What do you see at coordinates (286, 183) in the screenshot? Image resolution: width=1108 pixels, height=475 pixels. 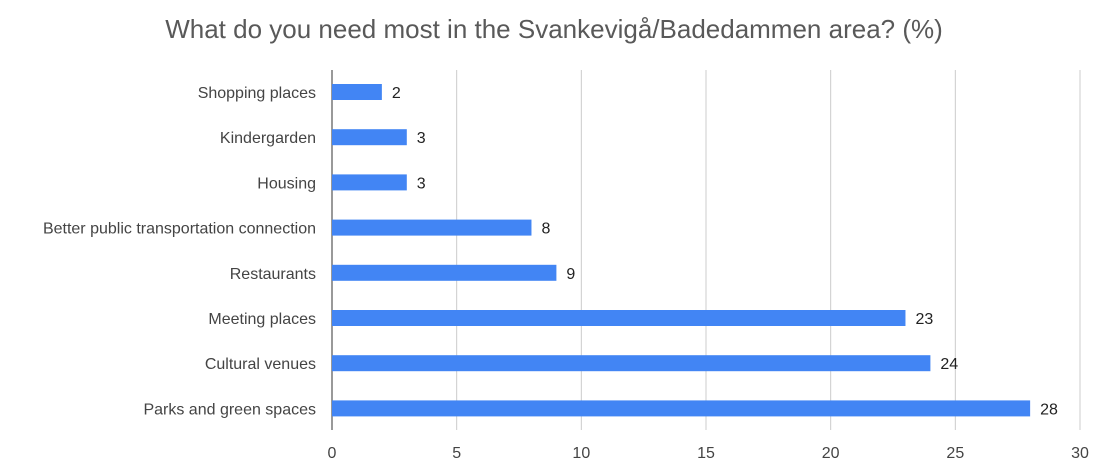 I see `category-label: Housing` at bounding box center [286, 183].